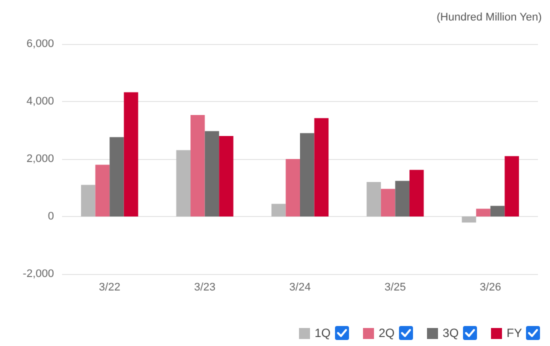 Image resolution: width=550 pixels, height=346 pixels. Describe the element at coordinates (205, 288) in the screenshot. I see `x-tick-label: 3/23` at that location.